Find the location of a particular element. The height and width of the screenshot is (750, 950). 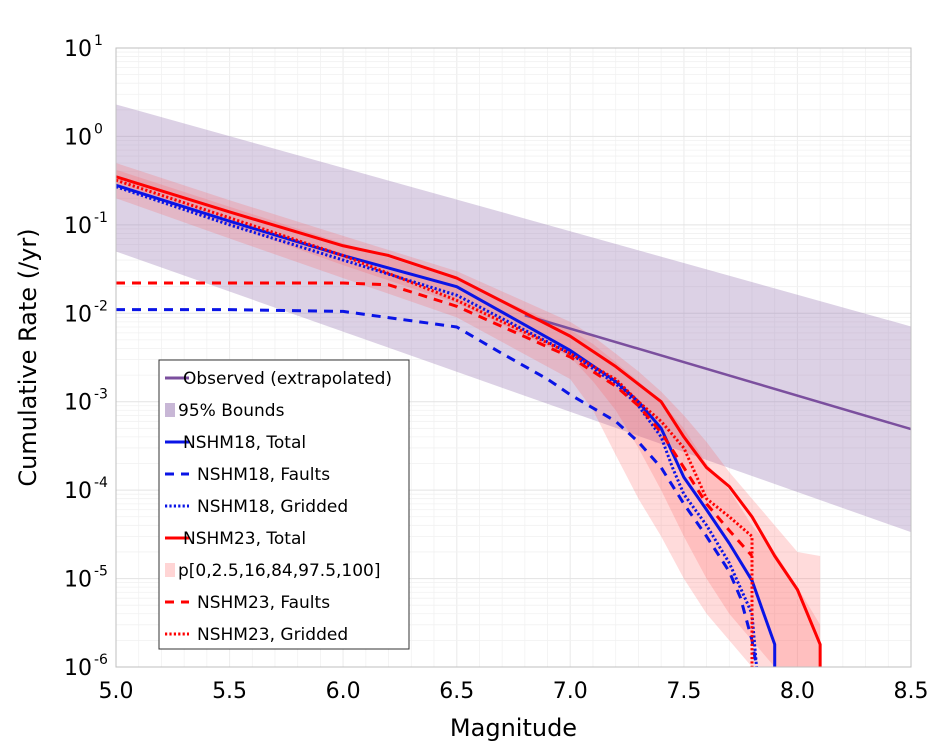

x-tick-label: 8.0 is located at coordinates (797, 691).